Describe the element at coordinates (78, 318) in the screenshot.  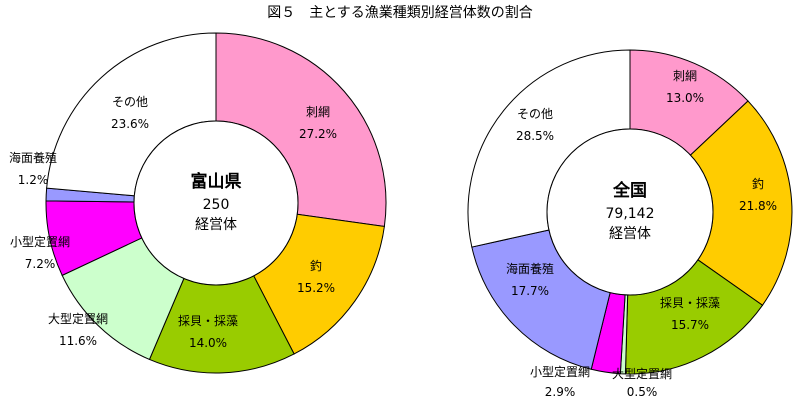
I see `slice-label-1-4: 大型定置網` at that location.